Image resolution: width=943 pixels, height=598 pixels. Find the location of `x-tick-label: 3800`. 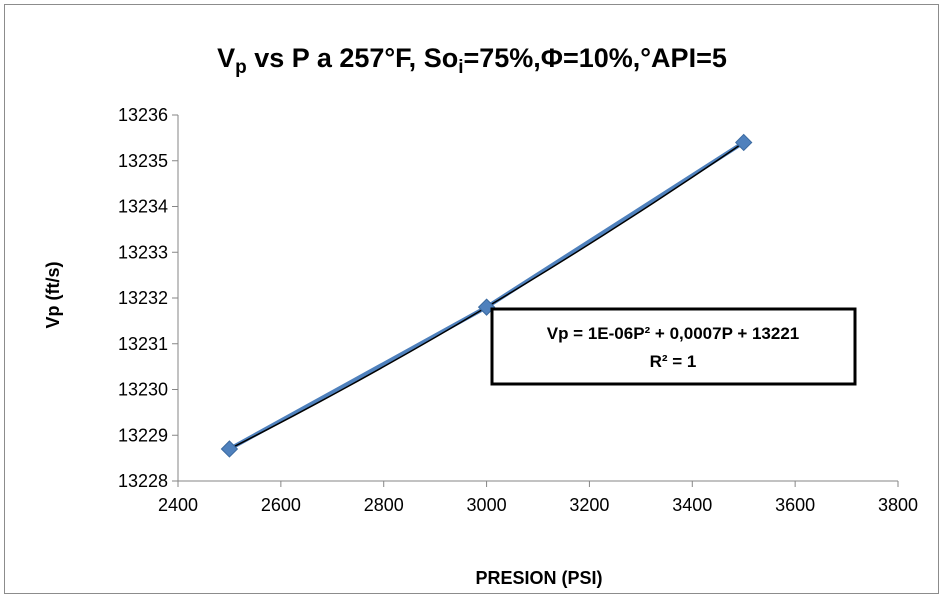

x-tick-label: 3800 is located at coordinates (898, 505).